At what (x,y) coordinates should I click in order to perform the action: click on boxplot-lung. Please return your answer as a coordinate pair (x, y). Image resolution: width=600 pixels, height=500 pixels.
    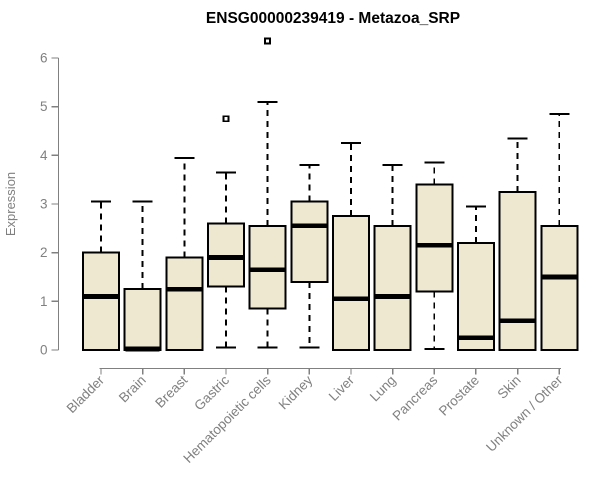
    Looking at the image, I should click on (392, 257).